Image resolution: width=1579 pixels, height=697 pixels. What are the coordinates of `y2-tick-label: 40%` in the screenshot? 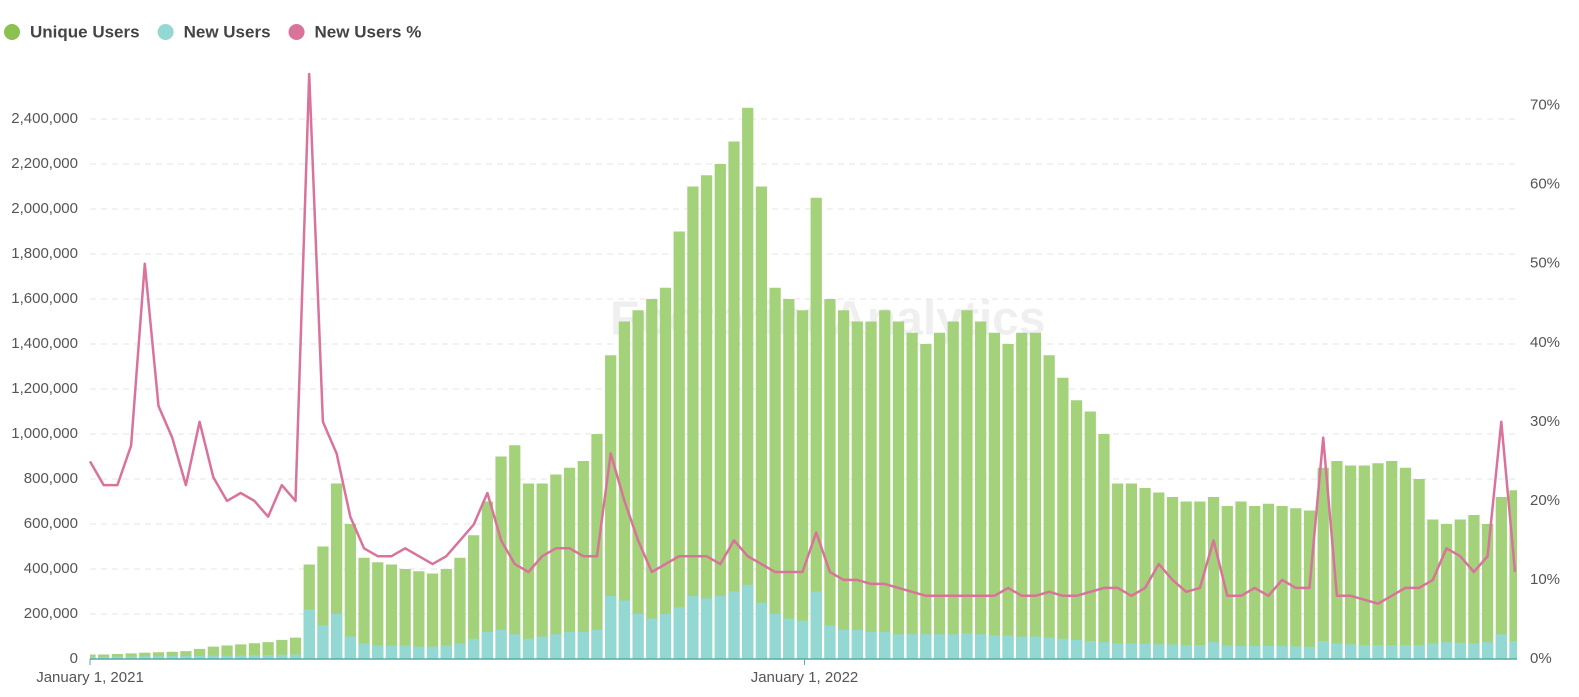 It's located at (1545, 342).